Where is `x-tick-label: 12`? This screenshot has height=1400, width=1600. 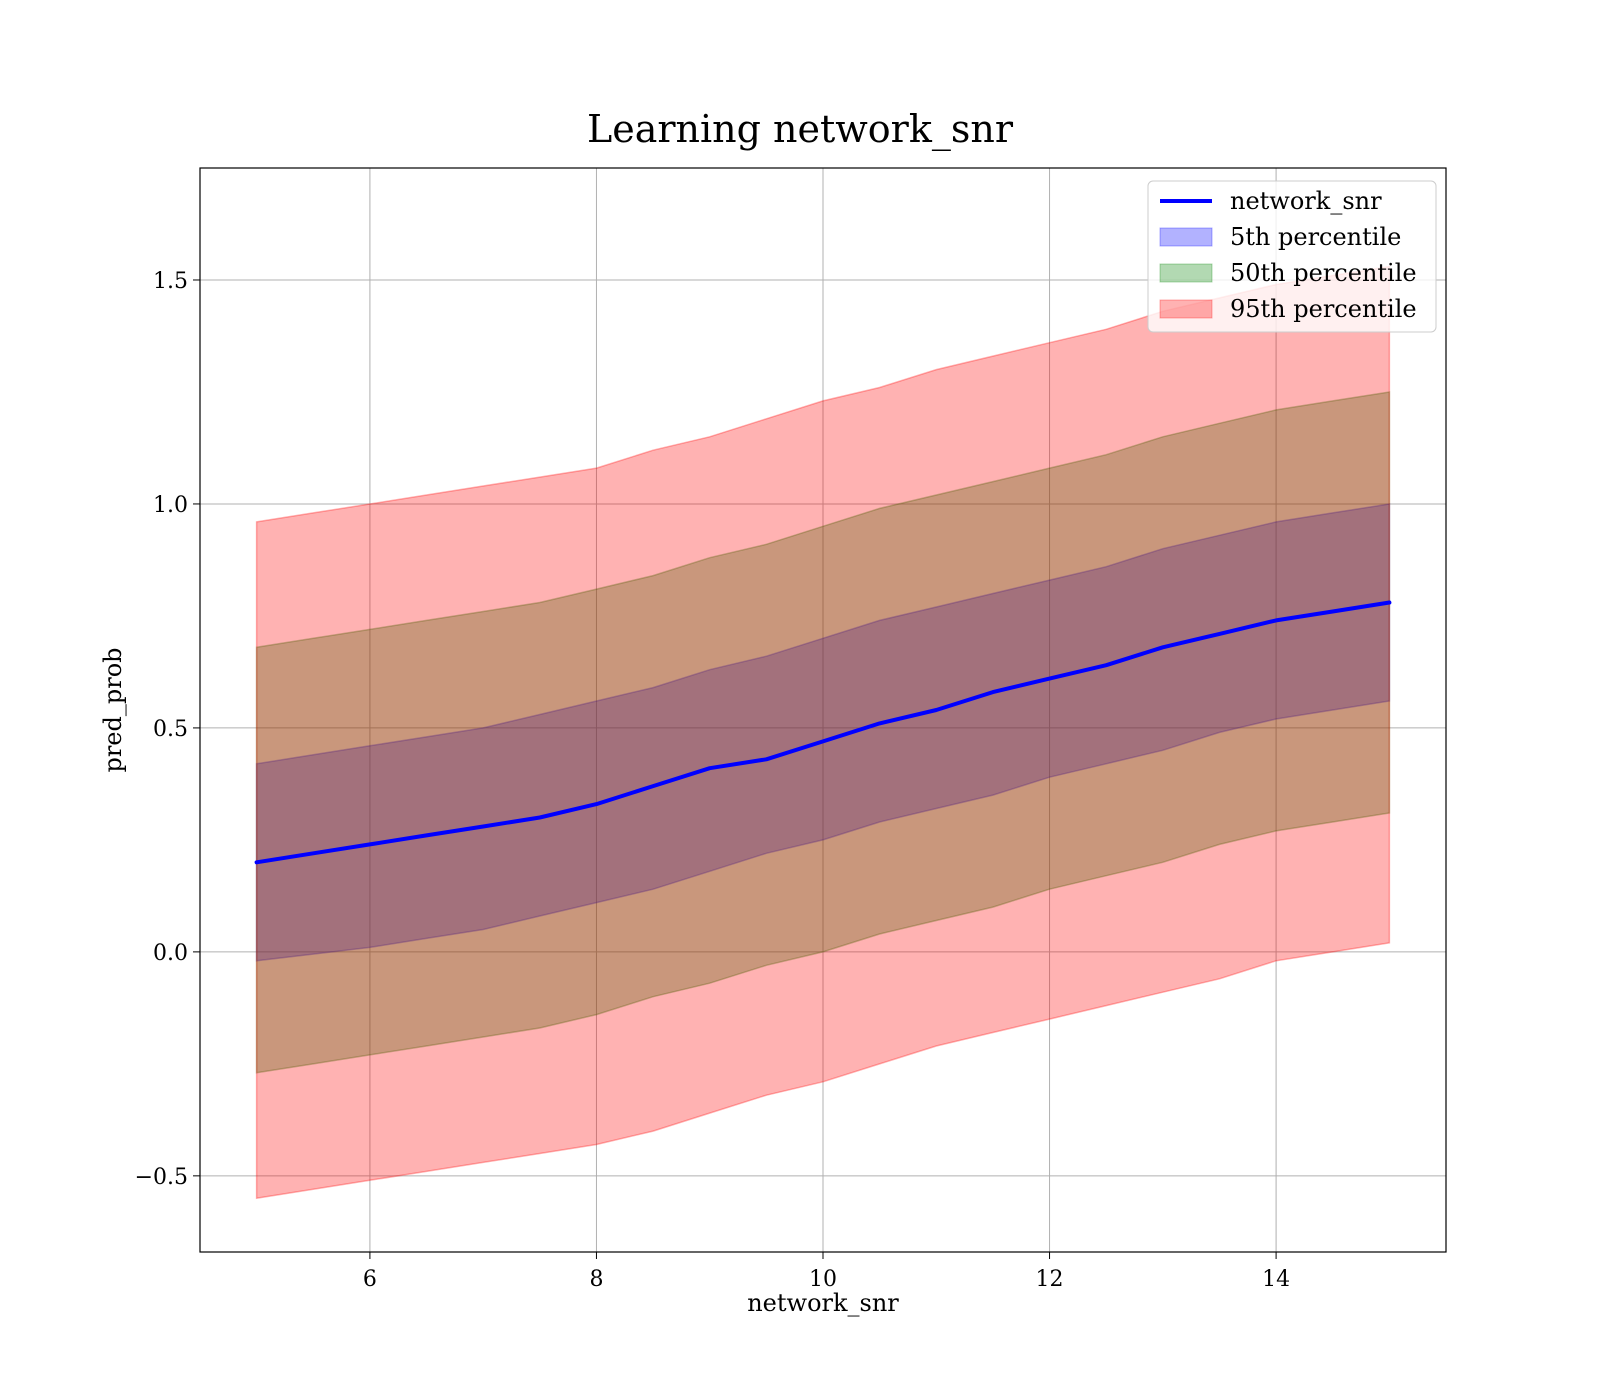 x-tick-label: 12 is located at coordinates (1050, 1279).